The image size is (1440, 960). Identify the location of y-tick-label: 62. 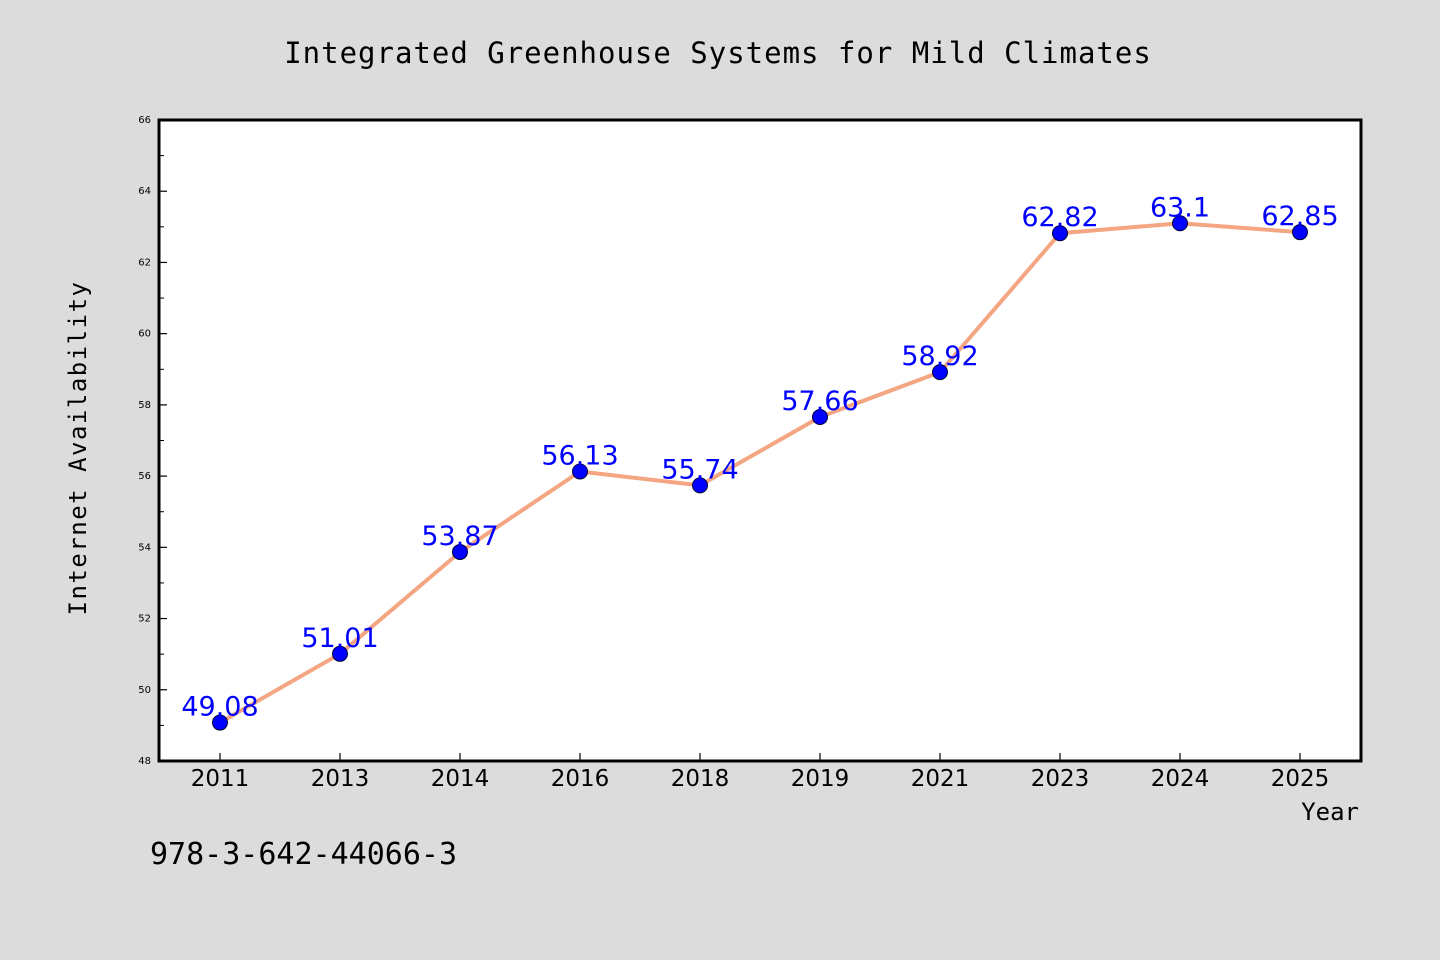
(144, 262).